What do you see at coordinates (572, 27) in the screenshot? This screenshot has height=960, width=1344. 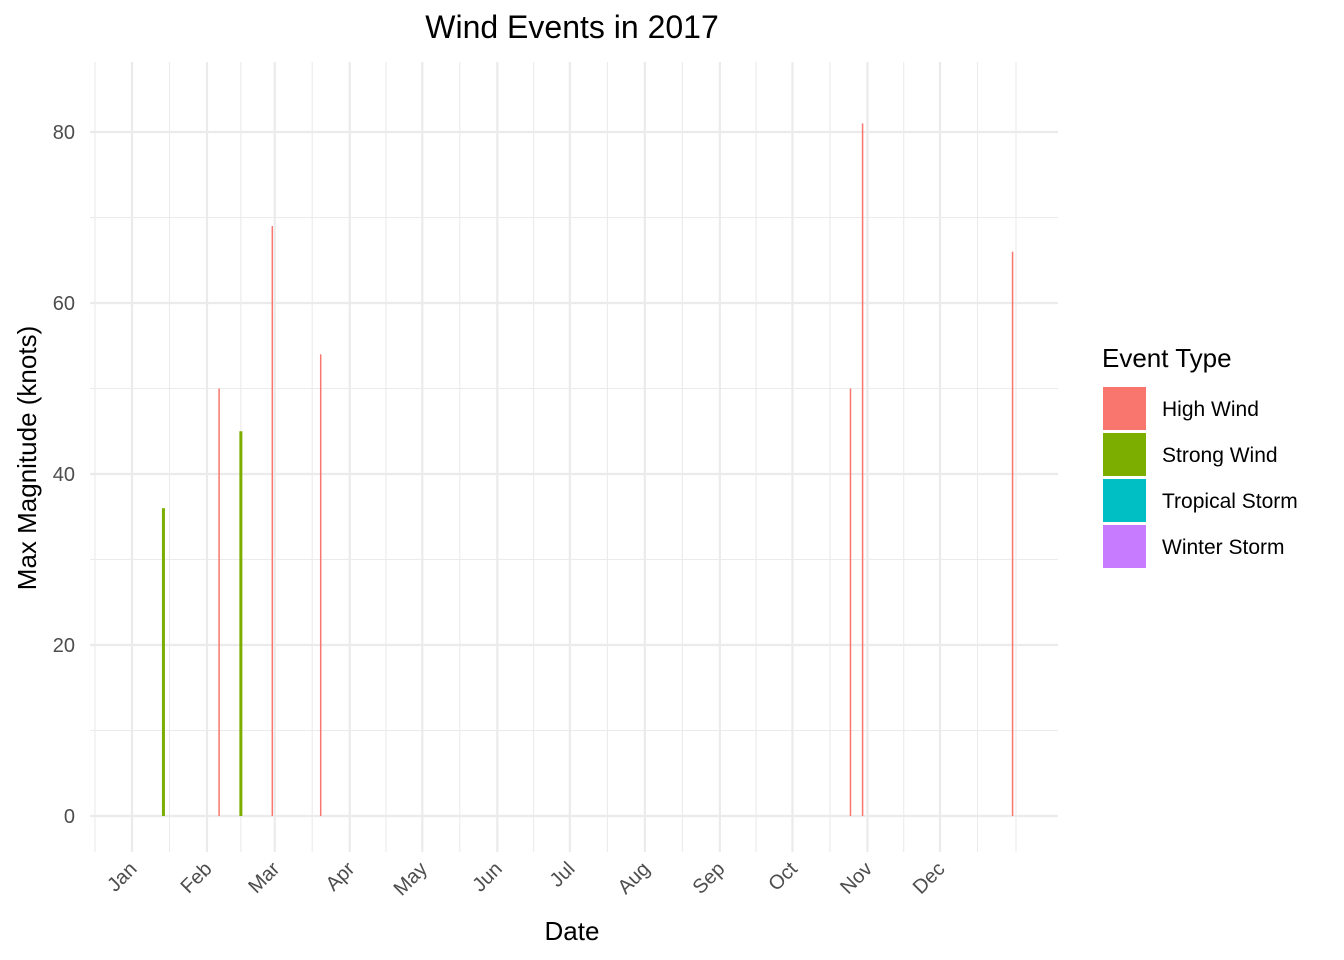 I see `chart-title: Wind Events in 2017` at bounding box center [572, 27].